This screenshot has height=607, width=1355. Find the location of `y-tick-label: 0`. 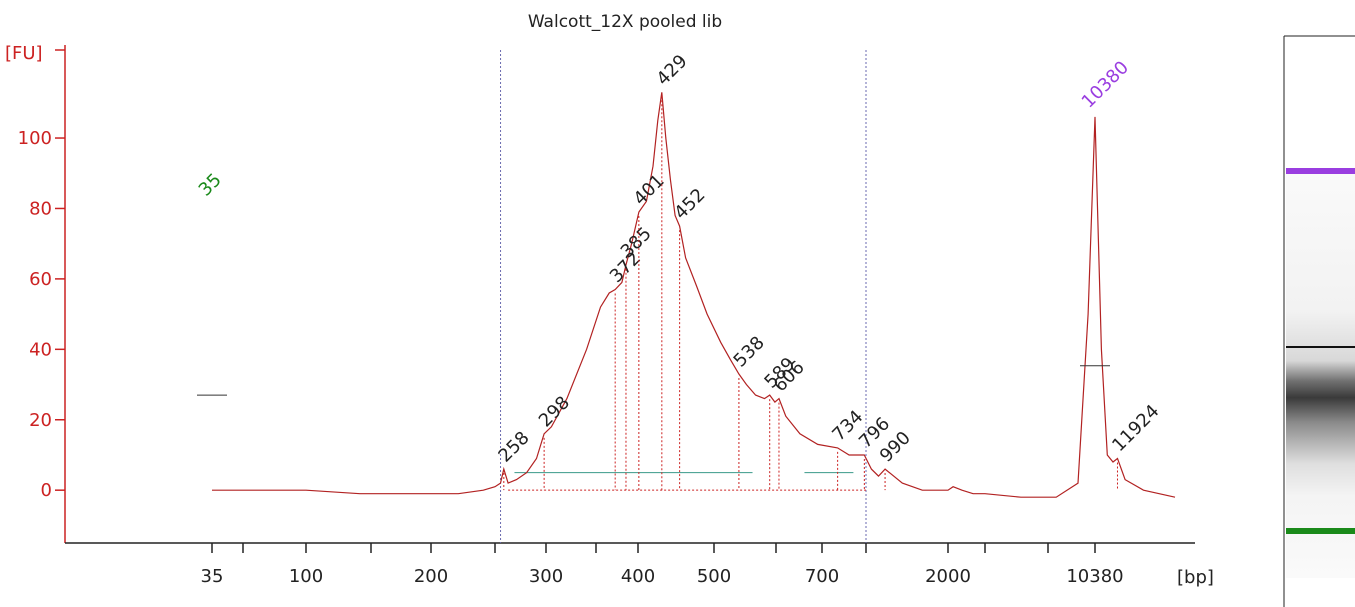

y-tick-label: 0 is located at coordinates (46, 490).